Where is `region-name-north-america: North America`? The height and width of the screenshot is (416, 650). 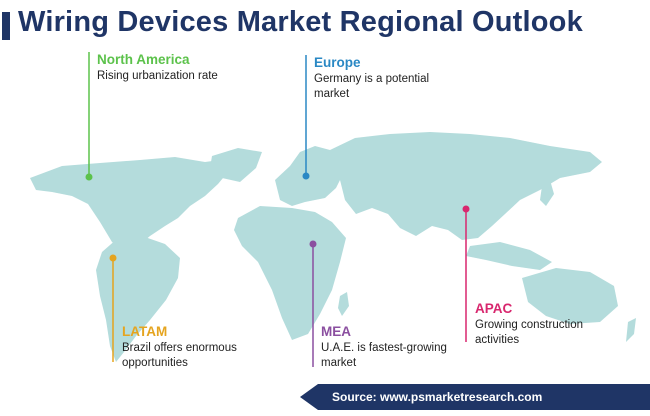 region-name-north-america: North America is located at coordinates (143, 59).